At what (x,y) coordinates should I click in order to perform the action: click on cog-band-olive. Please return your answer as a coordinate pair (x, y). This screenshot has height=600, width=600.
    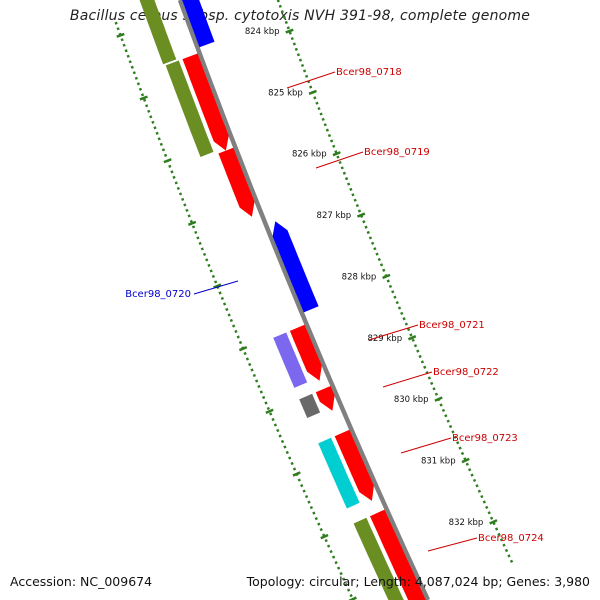
    Looking at the image, I should click on (189, 108).